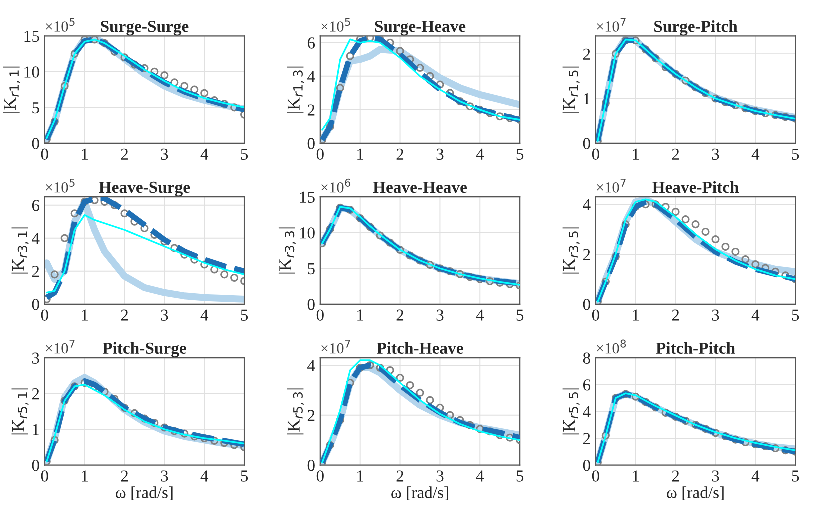  Describe the element at coordinates (11, 89) in the screenshot. I see `y-axis-title: |K$_{r1,1}$|` at that location.